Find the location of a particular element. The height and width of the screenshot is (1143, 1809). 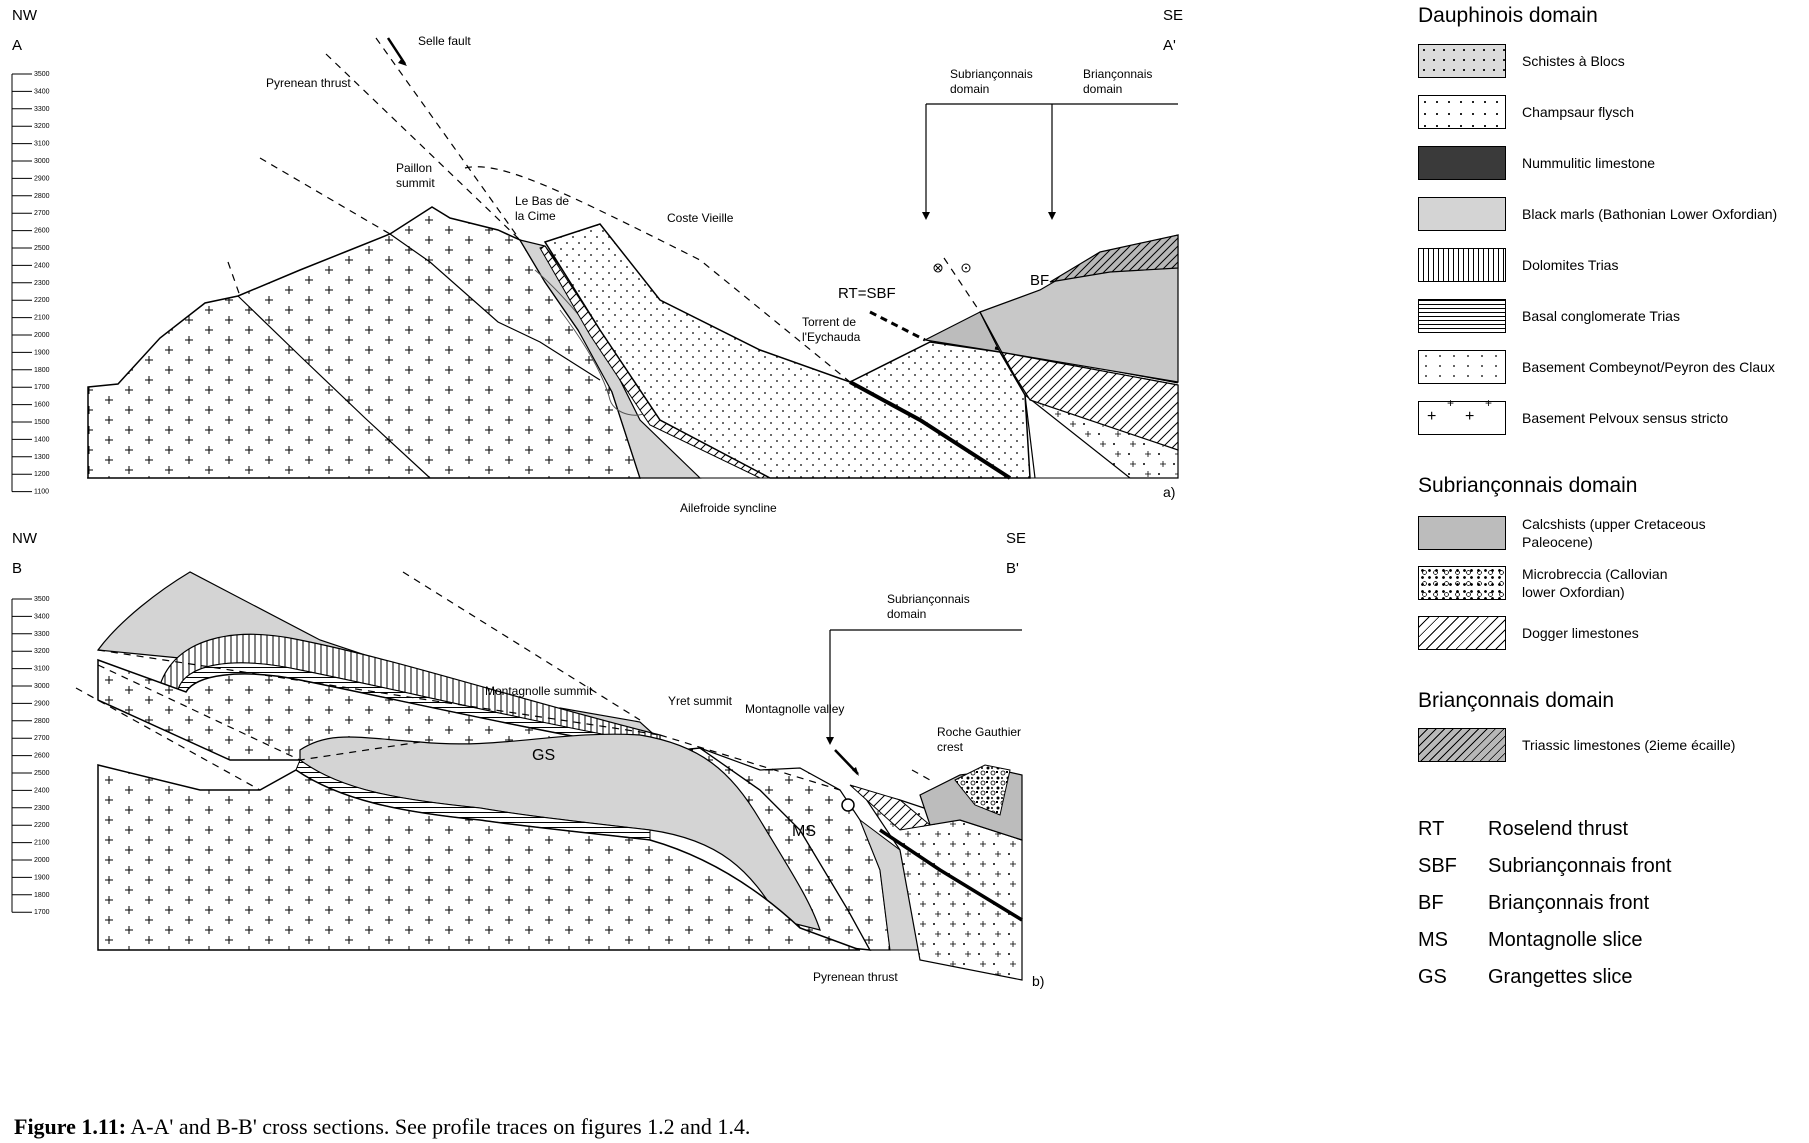

legend-item-pelvoux: + + + + Basement Pelvoux sensus stricto is located at coordinates (1573, 415).